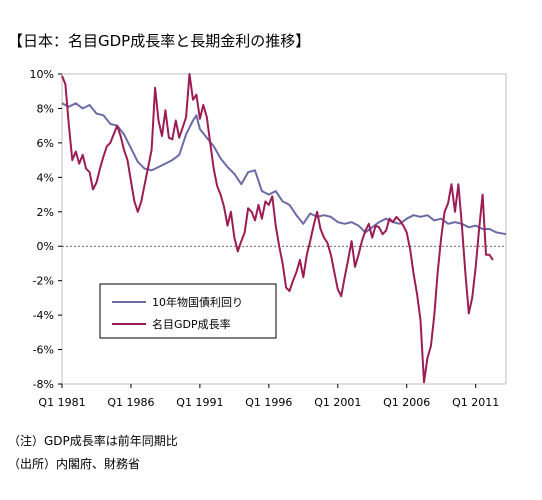 This screenshot has height=500, width=542. I want to click on y-tick-label: -8%, so click(43, 384).